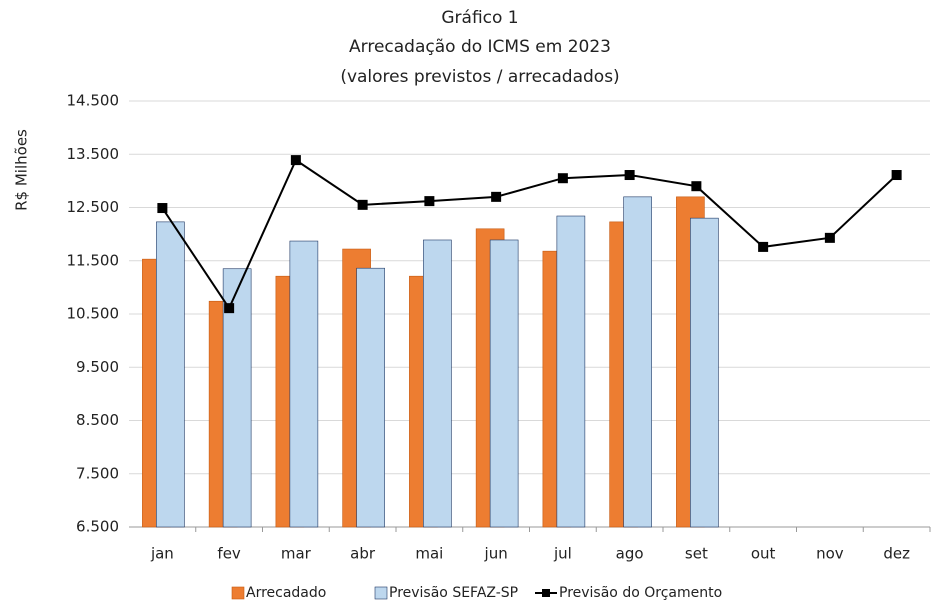 Image resolution: width=935 pixels, height=603 pixels. What do you see at coordinates (162, 554) in the screenshot?
I see `x-tick-label: jan` at bounding box center [162, 554].